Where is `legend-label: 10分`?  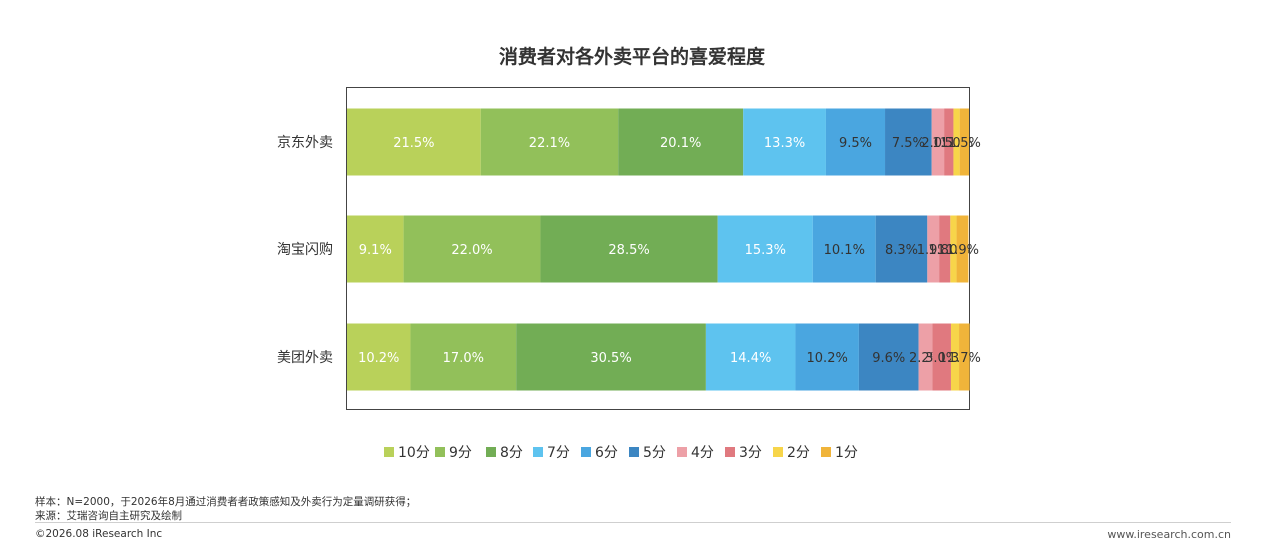
legend-label: 10分 is located at coordinates (414, 453).